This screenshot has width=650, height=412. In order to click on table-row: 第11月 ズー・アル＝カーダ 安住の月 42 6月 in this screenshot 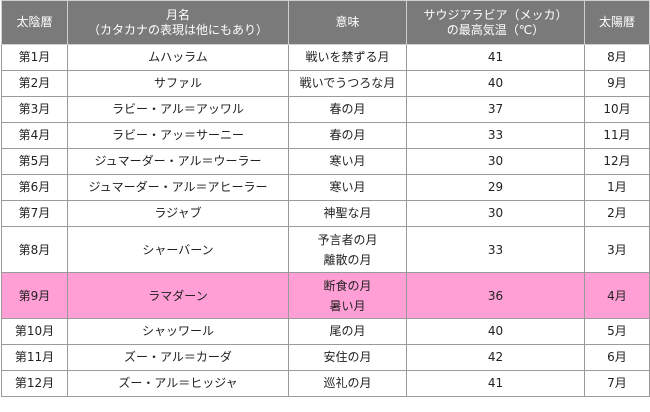, I will do `click(325, 357)`.